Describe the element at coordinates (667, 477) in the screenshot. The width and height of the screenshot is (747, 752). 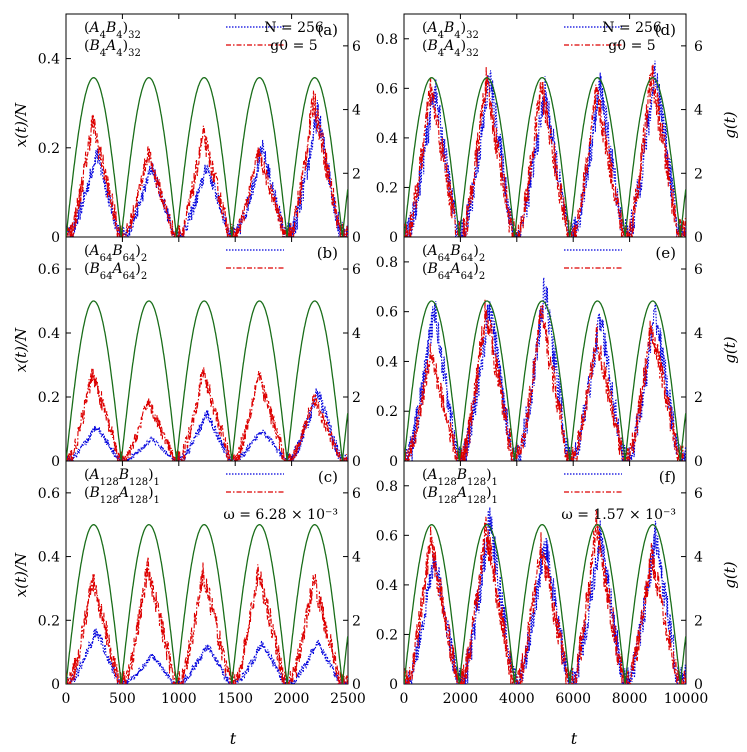
I see `panel-letter: (f)` at that location.